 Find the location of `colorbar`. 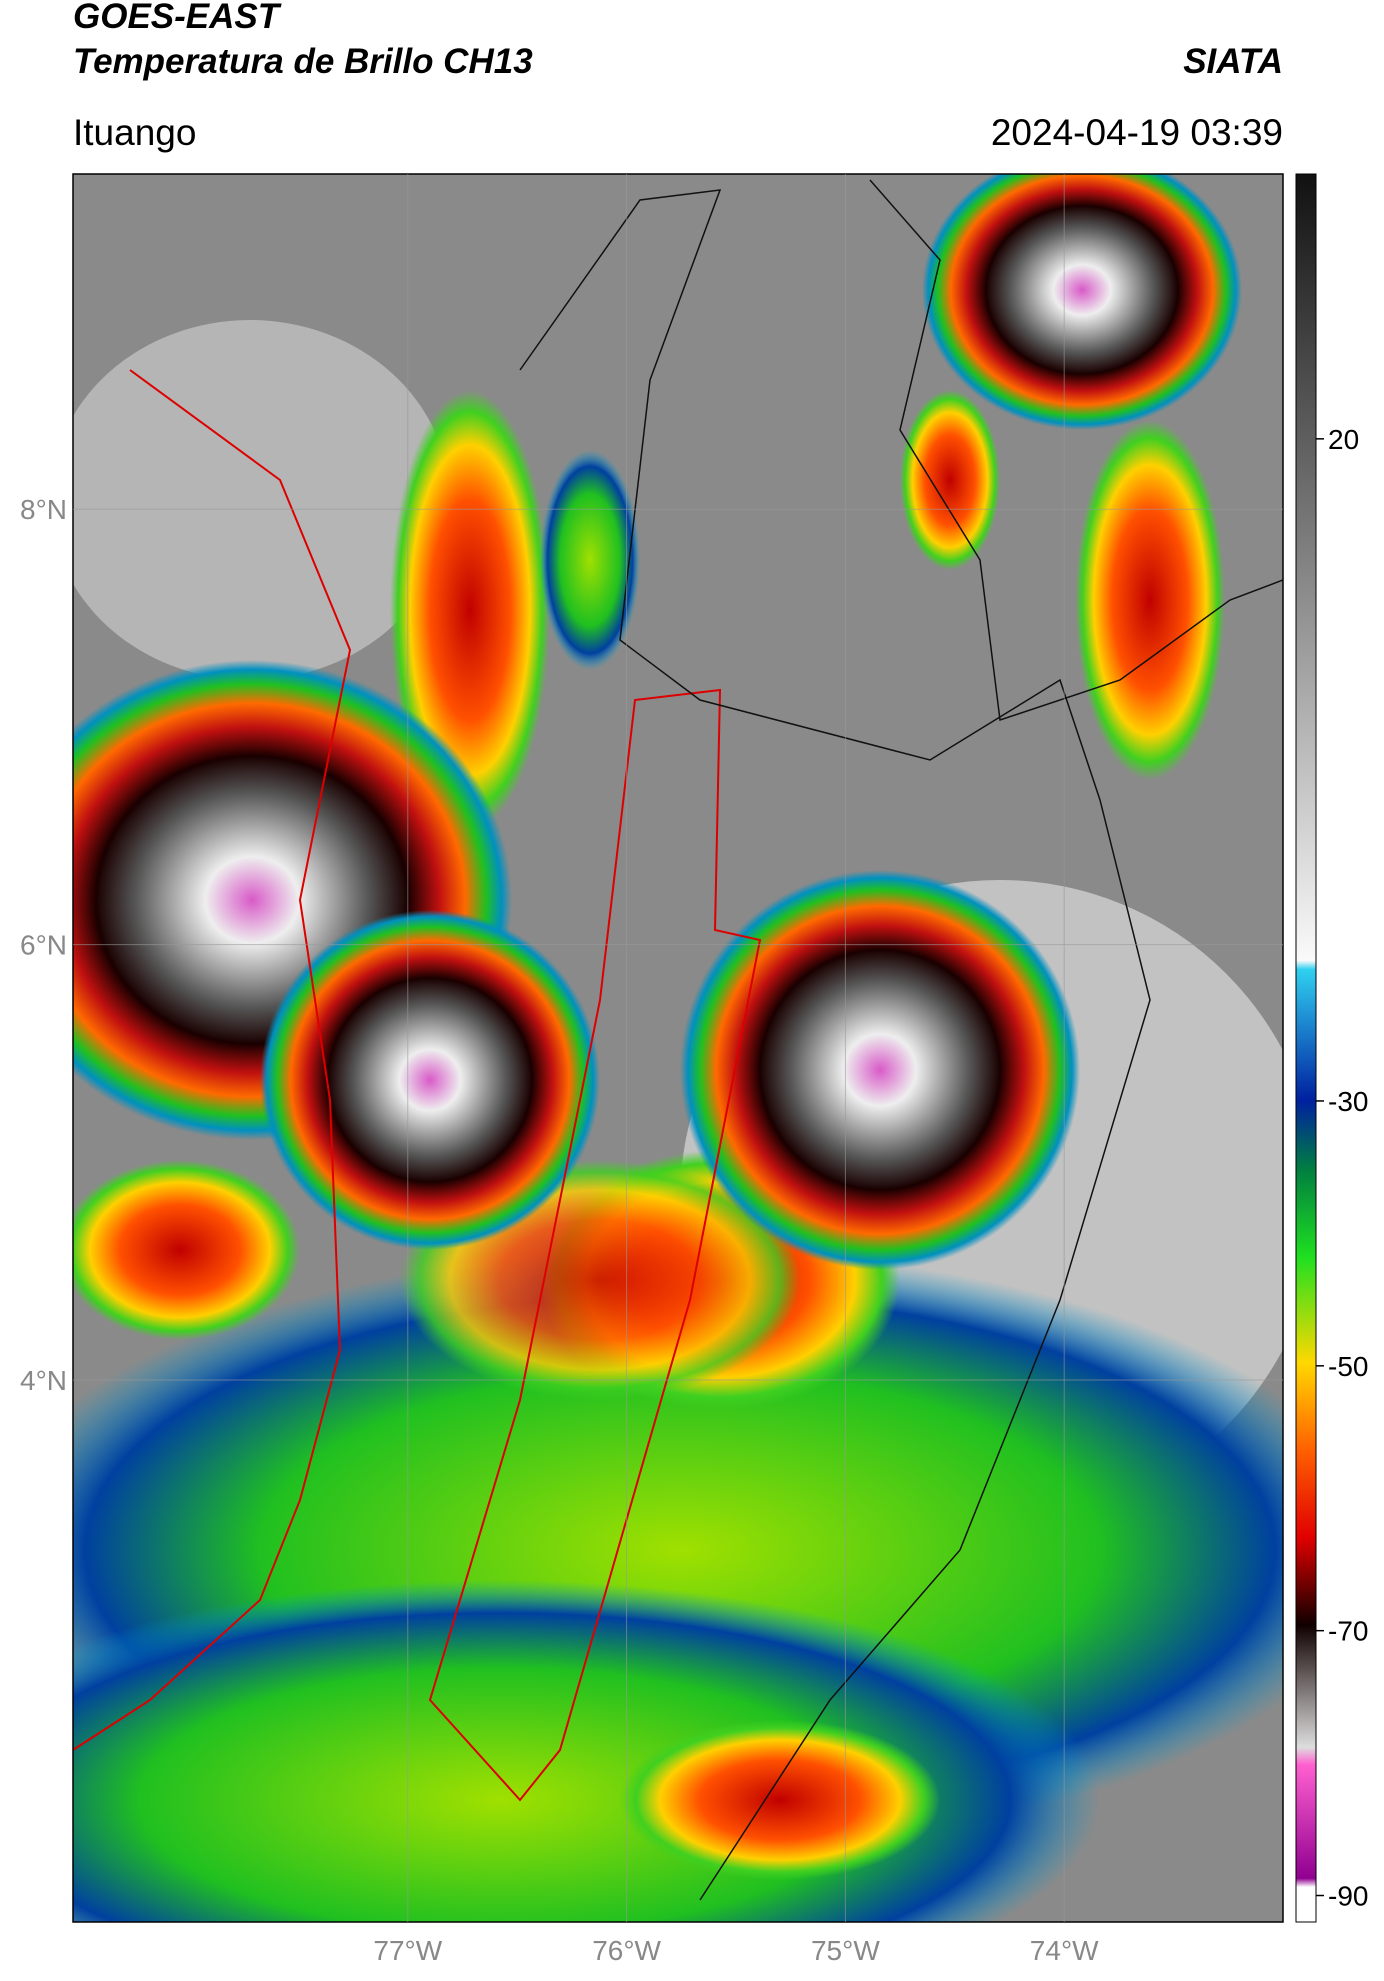

colorbar is located at coordinates (1306, 1048).